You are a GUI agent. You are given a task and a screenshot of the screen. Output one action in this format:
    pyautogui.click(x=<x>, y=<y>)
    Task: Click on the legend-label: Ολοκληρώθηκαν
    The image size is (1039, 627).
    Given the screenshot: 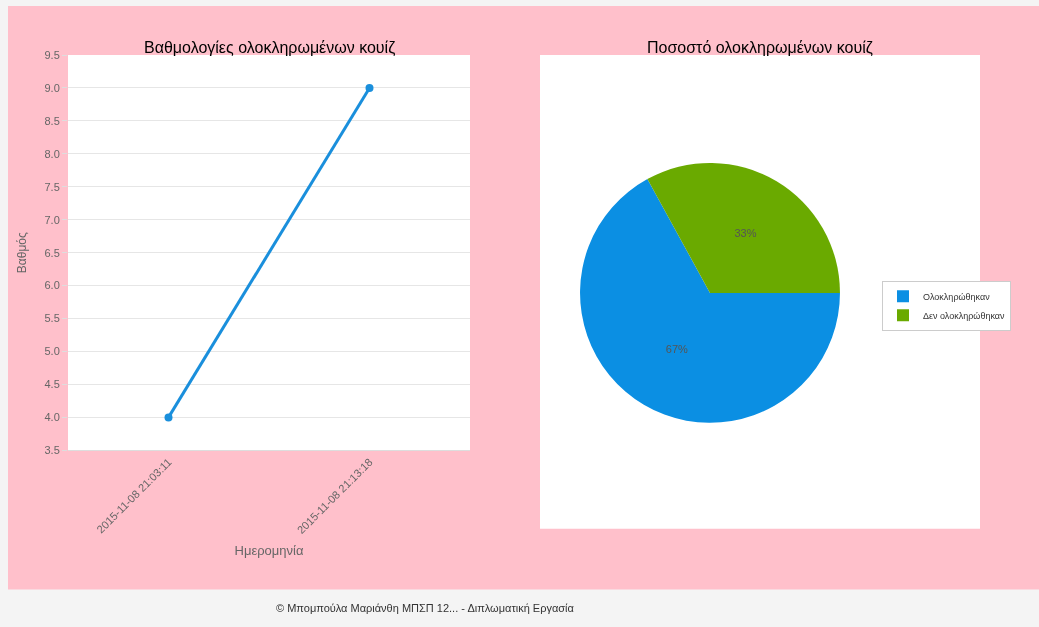 What is the action you would take?
    pyautogui.click(x=957, y=296)
    